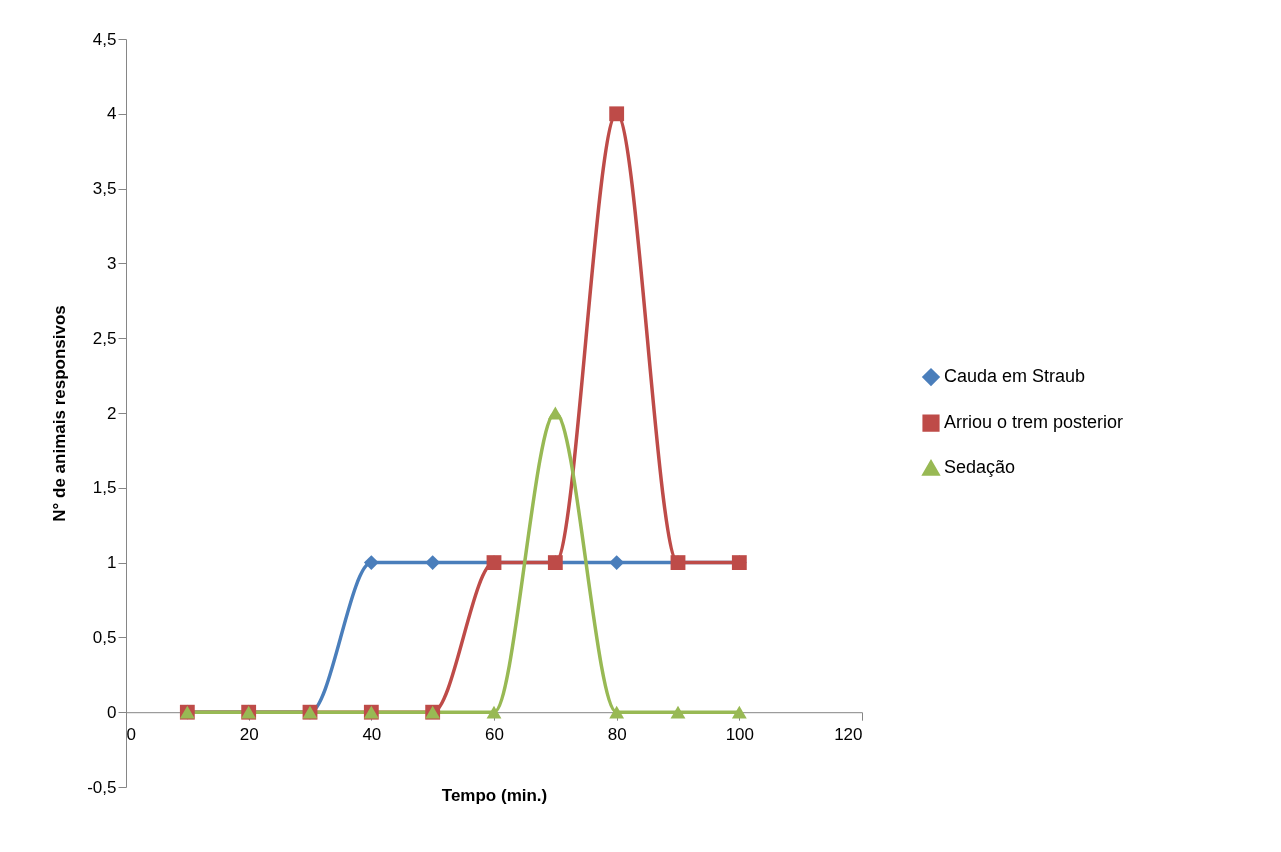 The width and height of the screenshot is (1281, 852). What do you see at coordinates (102, 787) in the screenshot?
I see `y-tick-label: -0,5` at bounding box center [102, 787].